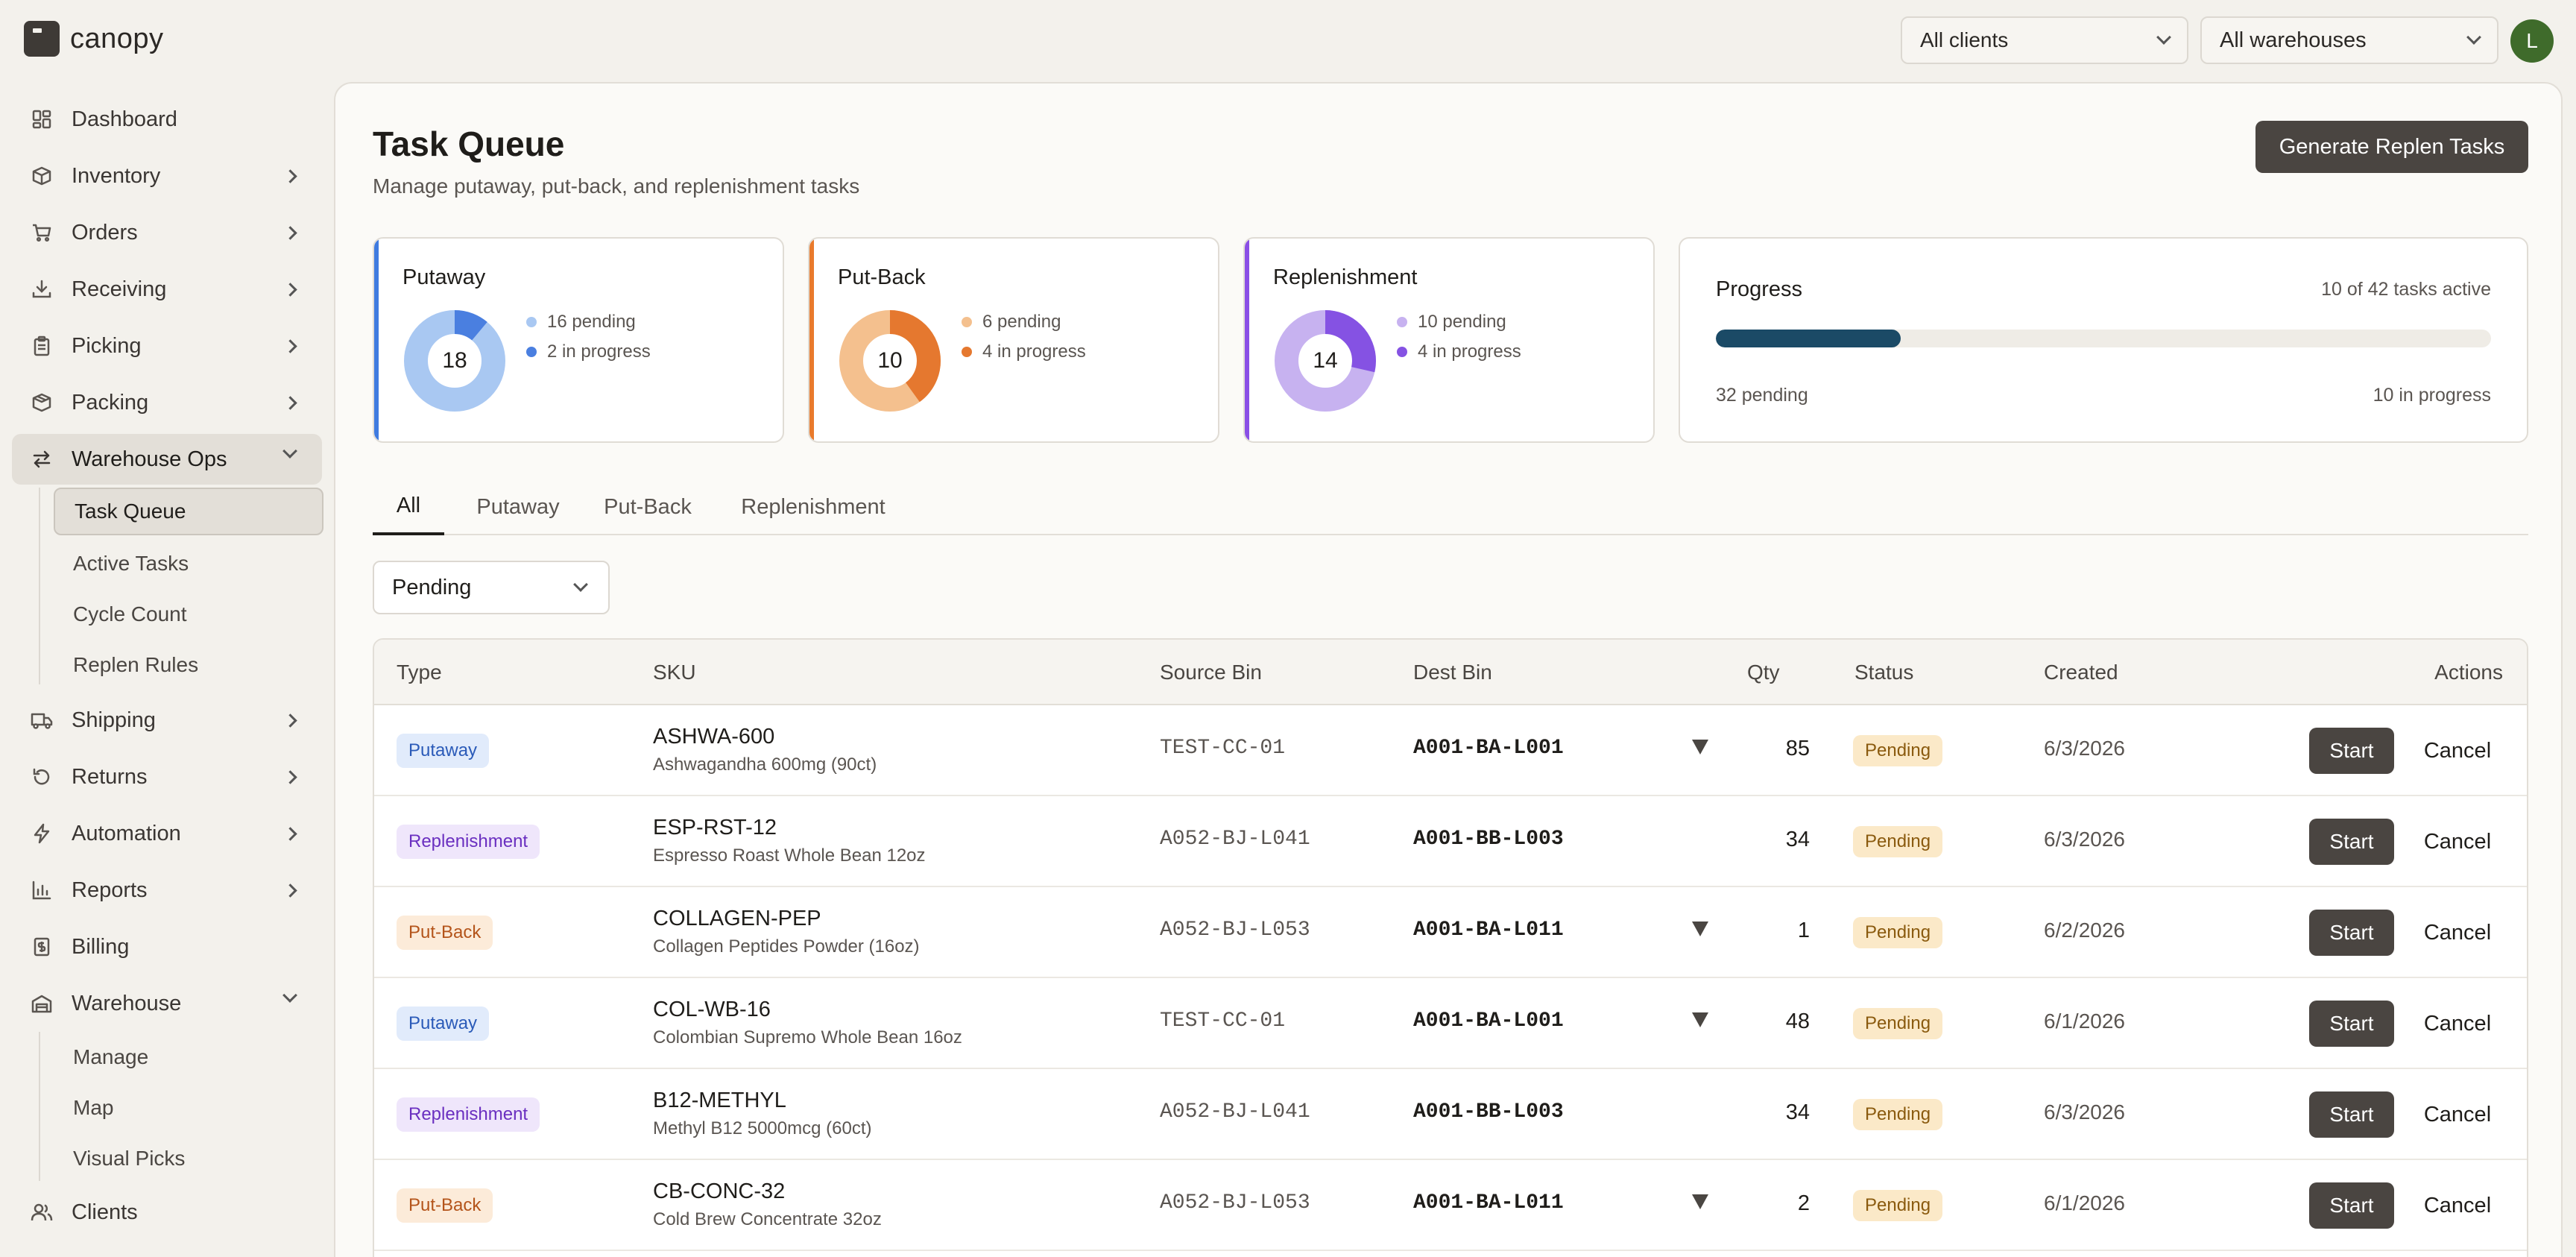 The width and height of the screenshot is (2576, 1257). I want to click on column-header-type: Type, so click(419, 672).